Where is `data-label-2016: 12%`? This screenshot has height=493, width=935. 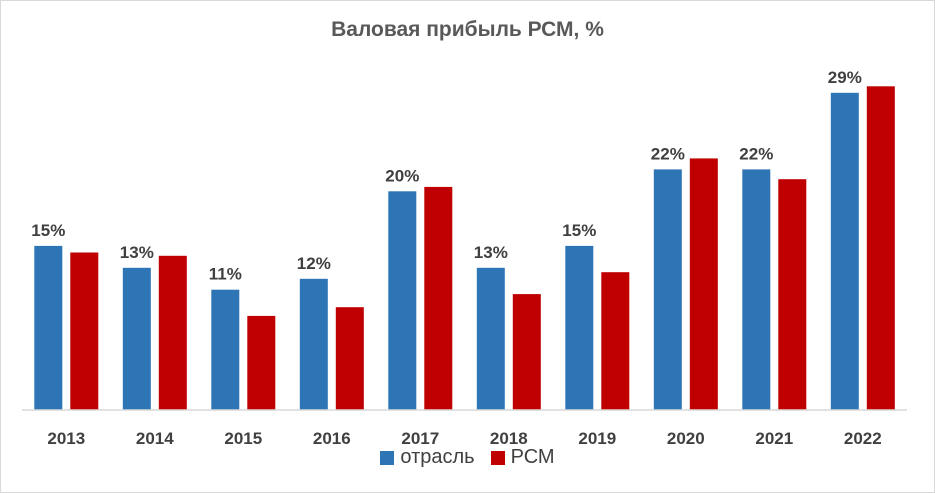
data-label-2016: 12% is located at coordinates (314, 263).